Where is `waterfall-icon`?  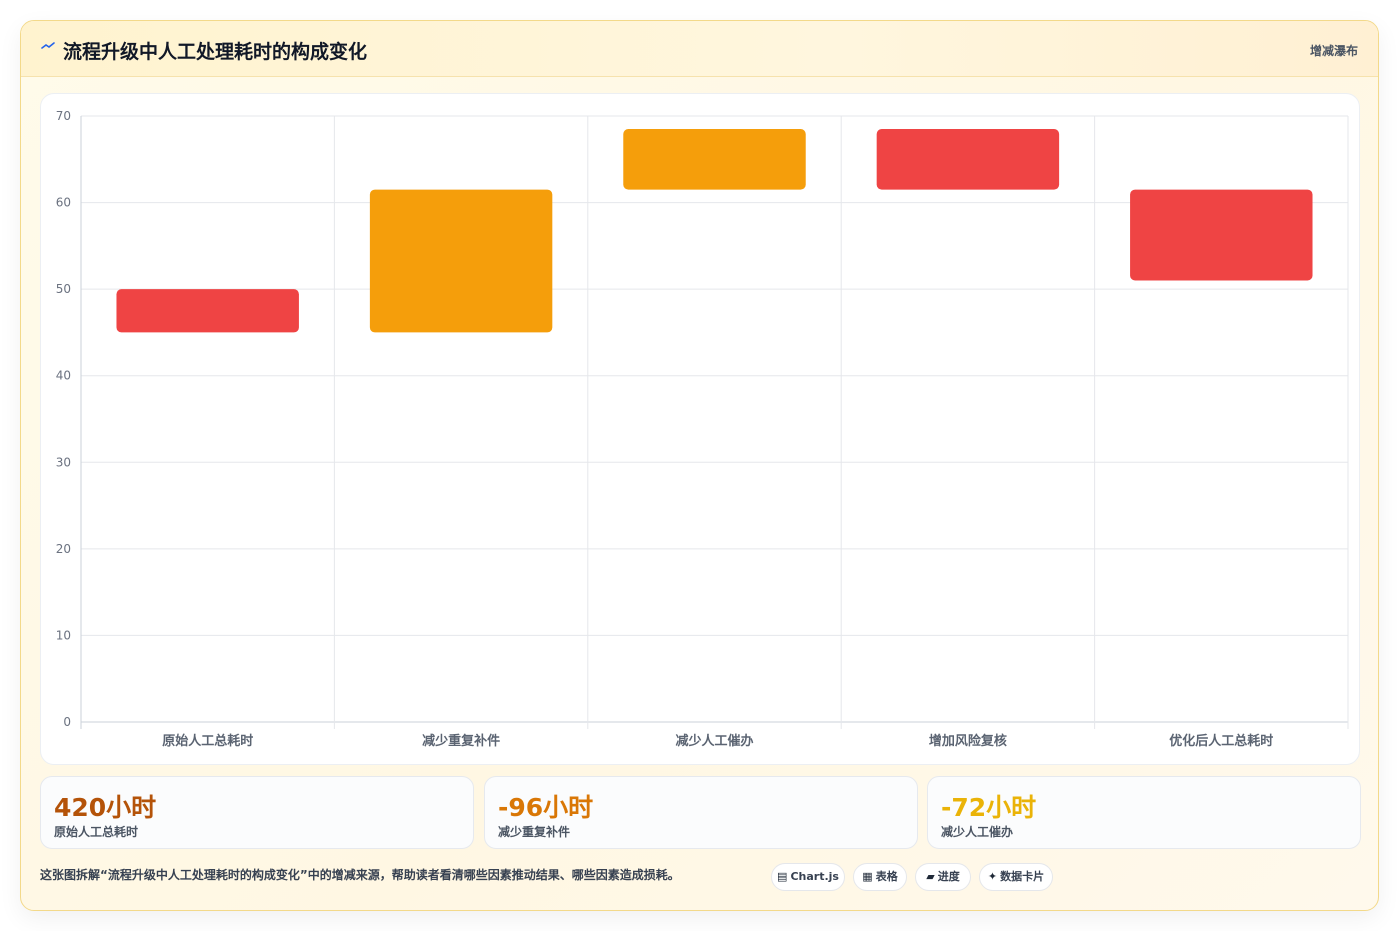 waterfall-icon is located at coordinates (48, 45).